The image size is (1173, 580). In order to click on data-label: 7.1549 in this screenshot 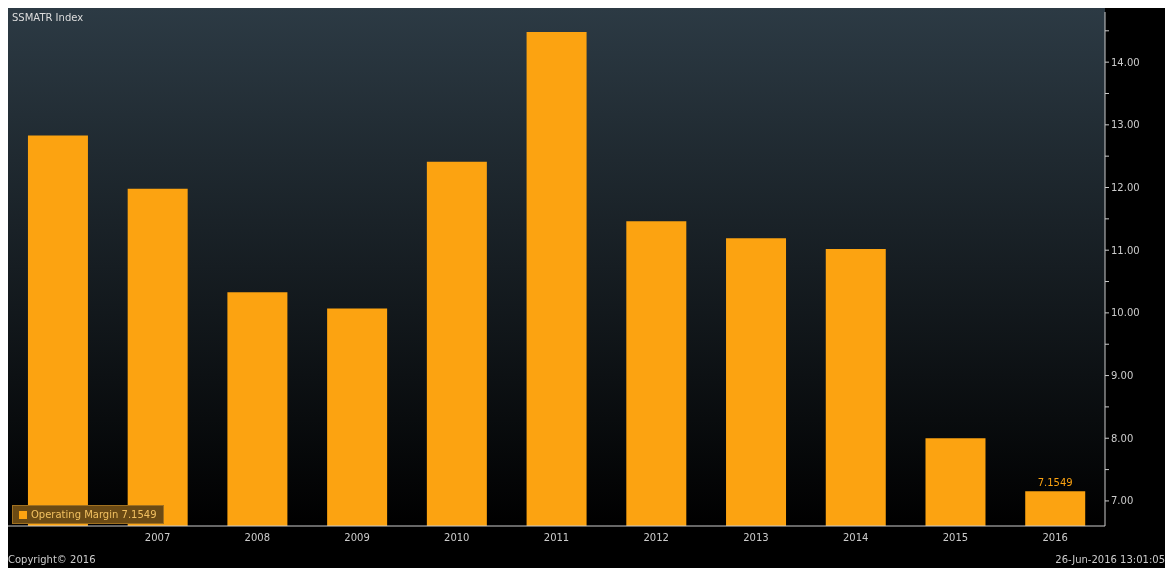, I will do `click(1055, 483)`.